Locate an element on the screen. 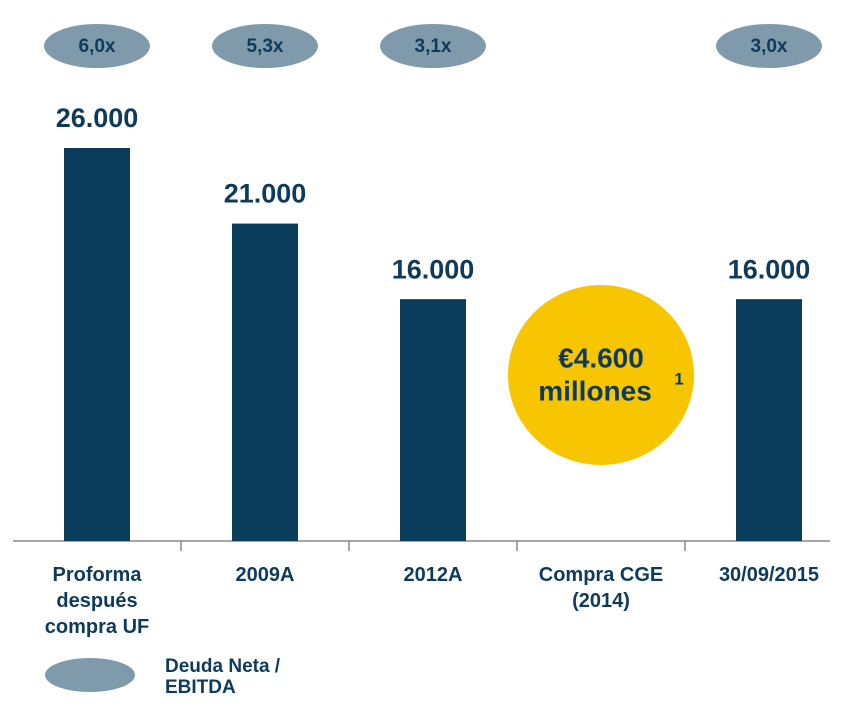 Image resolution: width=844 pixels, height=711 pixels. value-label: 26.000 is located at coordinates (97, 118).